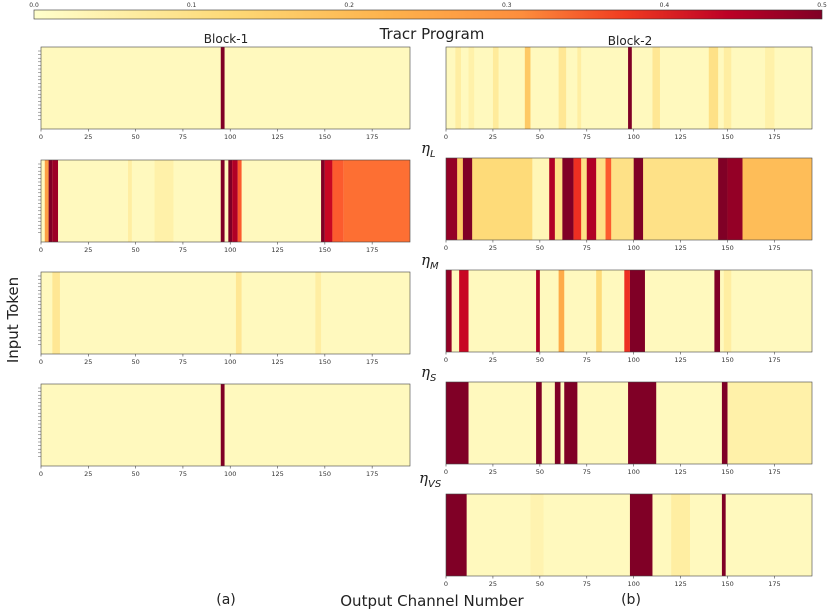 This screenshot has height=612, width=831. I want to click on eta-label-s: ηS, so click(429, 373).